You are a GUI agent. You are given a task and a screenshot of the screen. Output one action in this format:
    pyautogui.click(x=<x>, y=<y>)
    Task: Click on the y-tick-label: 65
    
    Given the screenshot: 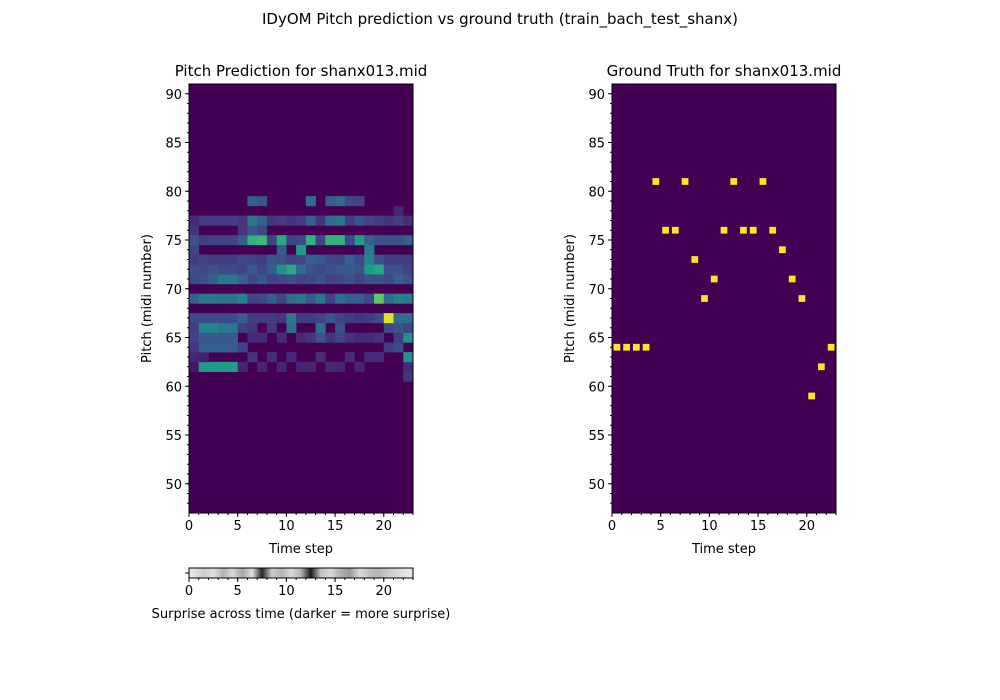 What is the action you would take?
    pyautogui.click(x=173, y=339)
    